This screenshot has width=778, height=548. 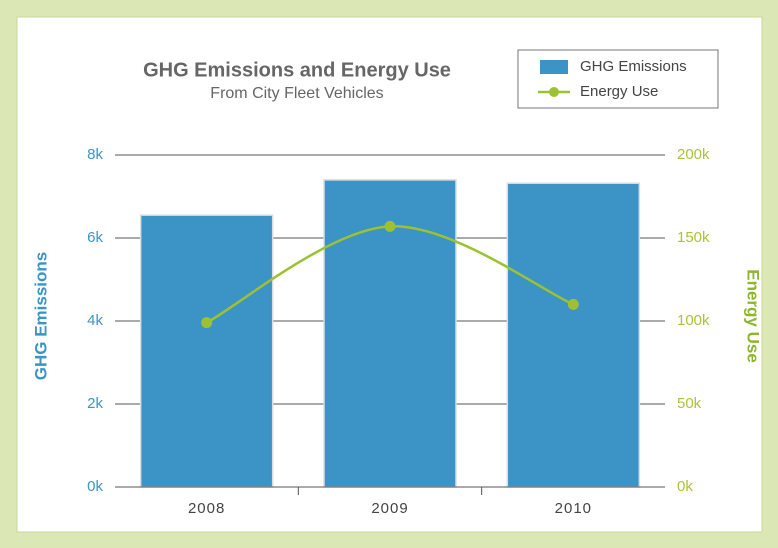 I want to click on y2-tick-label: 0k, so click(x=685, y=486).